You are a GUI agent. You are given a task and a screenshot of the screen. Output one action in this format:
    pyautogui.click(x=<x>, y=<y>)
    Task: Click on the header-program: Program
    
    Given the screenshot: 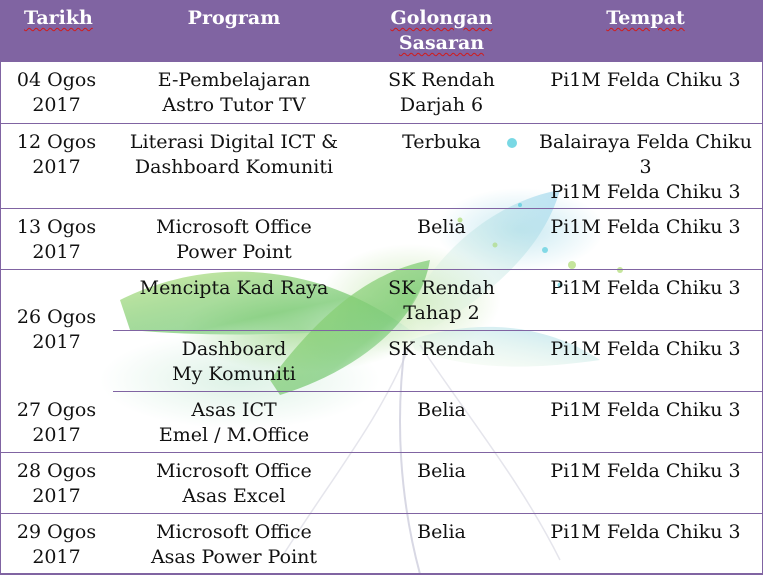 What is the action you would take?
    pyautogui.click(x=234, y=18)
    